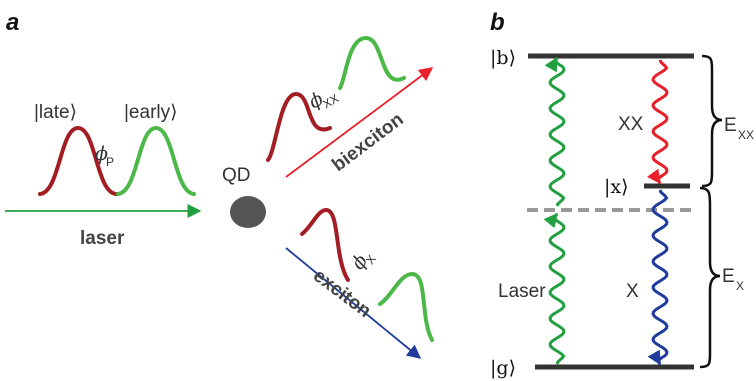 This screenshot has width=756, height=381. Describe the element at coordinates (740, 286) in the screenshot. I see `e-x-subscript: X` at that location.